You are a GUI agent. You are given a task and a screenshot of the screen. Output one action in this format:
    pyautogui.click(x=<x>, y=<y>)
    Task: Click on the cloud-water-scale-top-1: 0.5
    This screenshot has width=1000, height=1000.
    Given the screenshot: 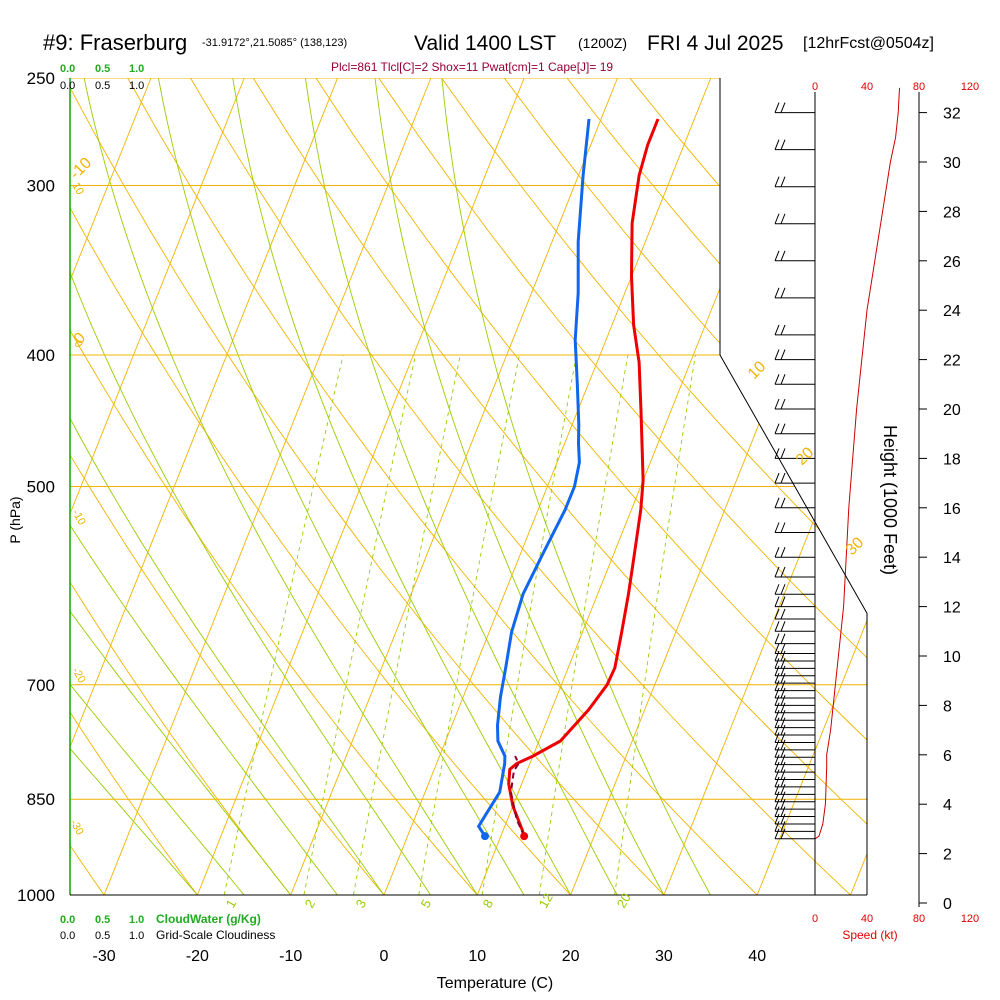 What is the action you would take?
    pyautogui.click(x=102, y=69)
    